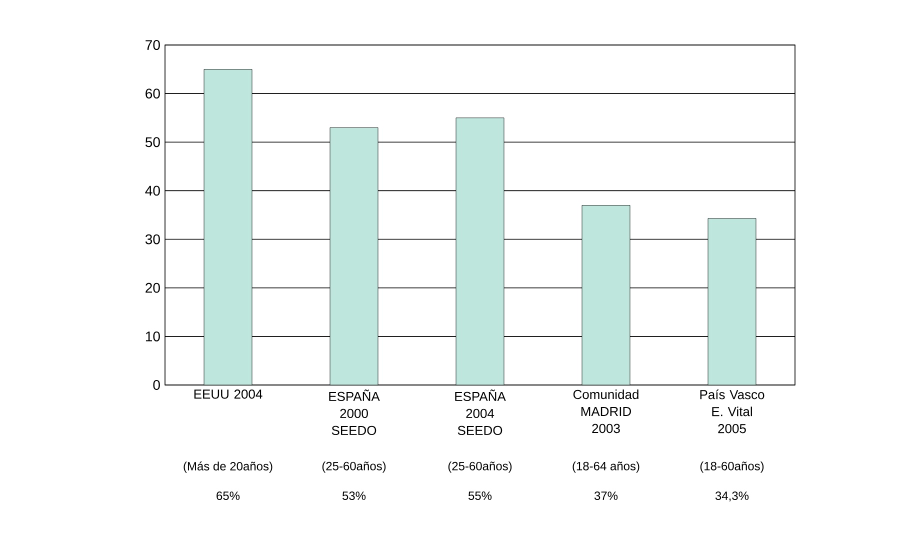  I want to click on x-tick-label: ESPAÑA 2000 SEEDO, so click(354, 413).